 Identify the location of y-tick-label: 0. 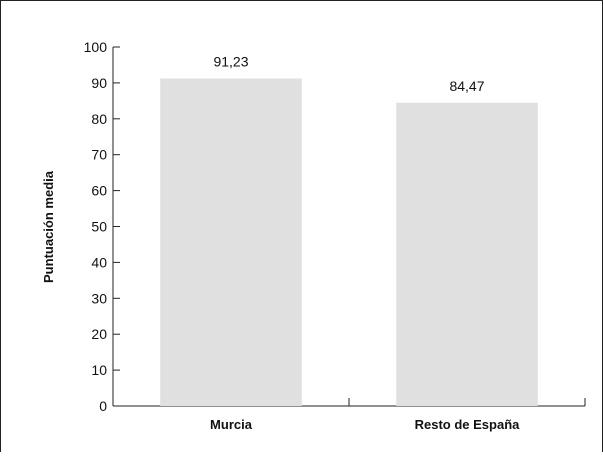
(103, 406).